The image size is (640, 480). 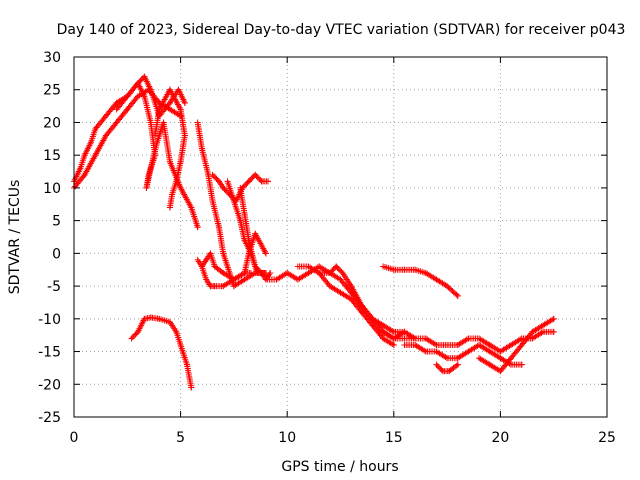 What do you see at coordinates (394, 438) in the screenshot?
I see `x-tick-label: 15` at bounding box center [394, 438].